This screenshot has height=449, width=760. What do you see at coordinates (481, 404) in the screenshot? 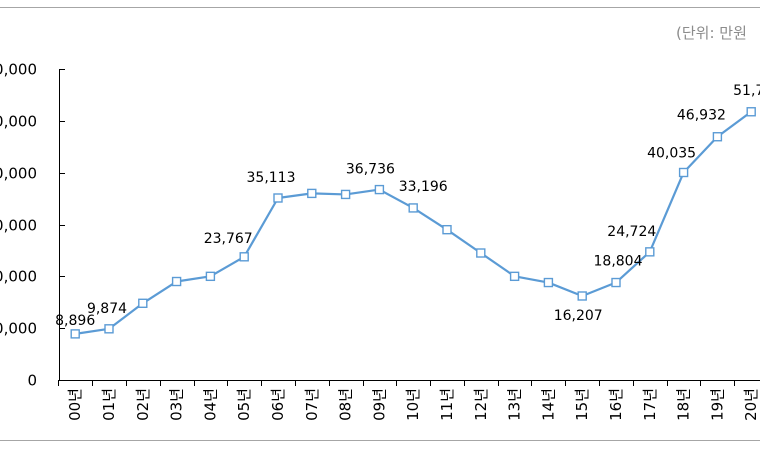
I see `x-tick-label: 12년` at bounding box center [481, 404].